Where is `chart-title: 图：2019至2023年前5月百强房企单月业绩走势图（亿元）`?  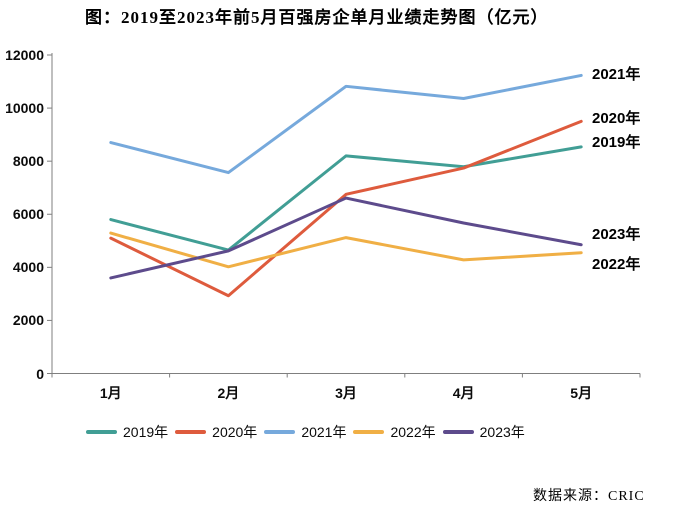
chart-title: 图：2019至2023年前5月百强房企单月业绩走势图（亿元） is located at coordinates (317, 17).